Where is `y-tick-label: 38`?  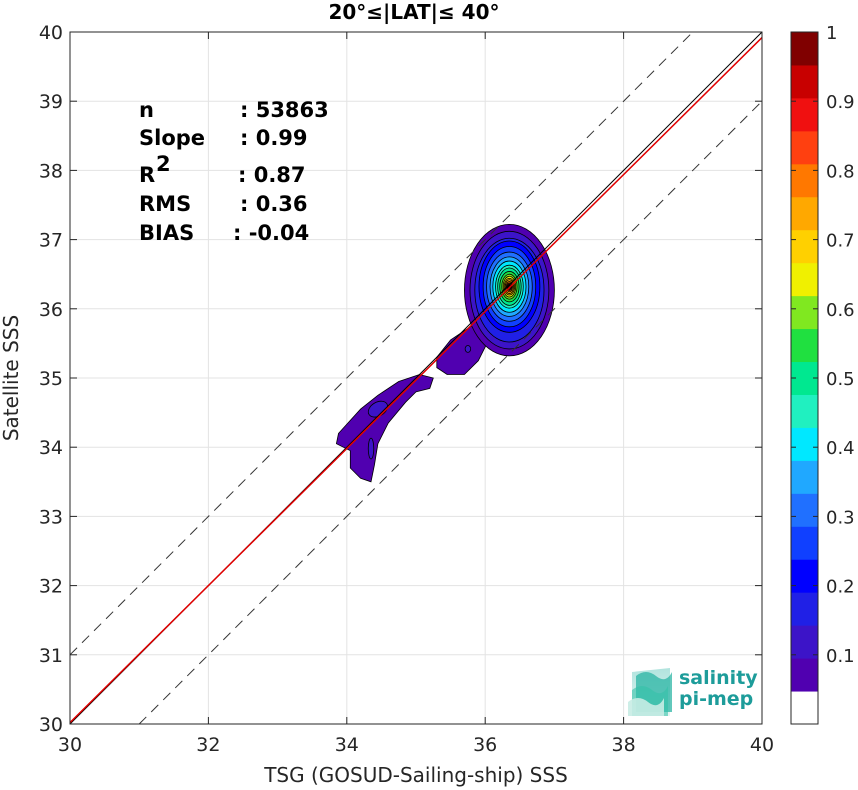 y-tick-label: 38 is located at coordinates (51, 171).